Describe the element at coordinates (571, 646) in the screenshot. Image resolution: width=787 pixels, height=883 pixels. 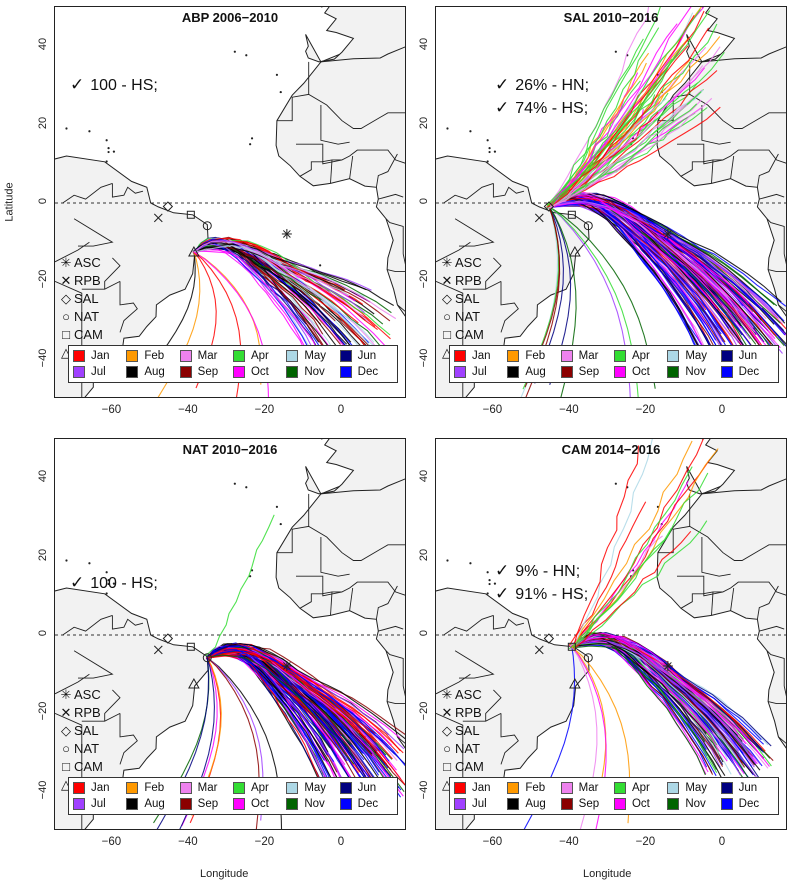
I see `site-marker-cam` at that location.